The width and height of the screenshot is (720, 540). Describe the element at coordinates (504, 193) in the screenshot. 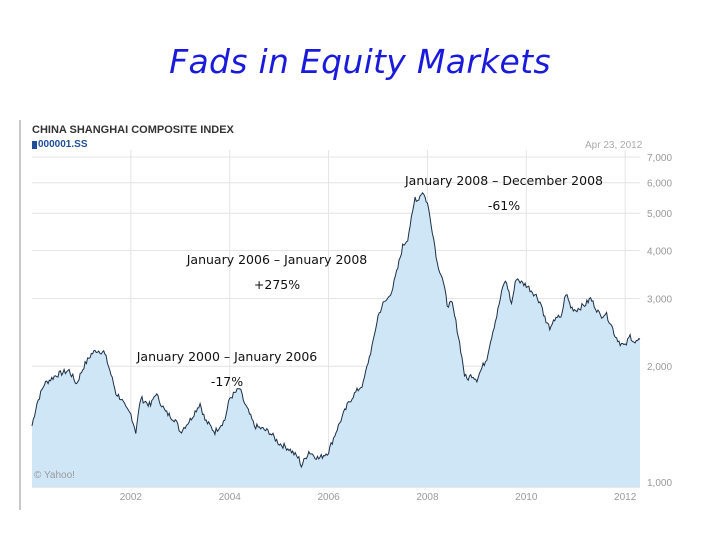

I see `annotation-2008: January 2008 – December 2008 -61%` at that location.